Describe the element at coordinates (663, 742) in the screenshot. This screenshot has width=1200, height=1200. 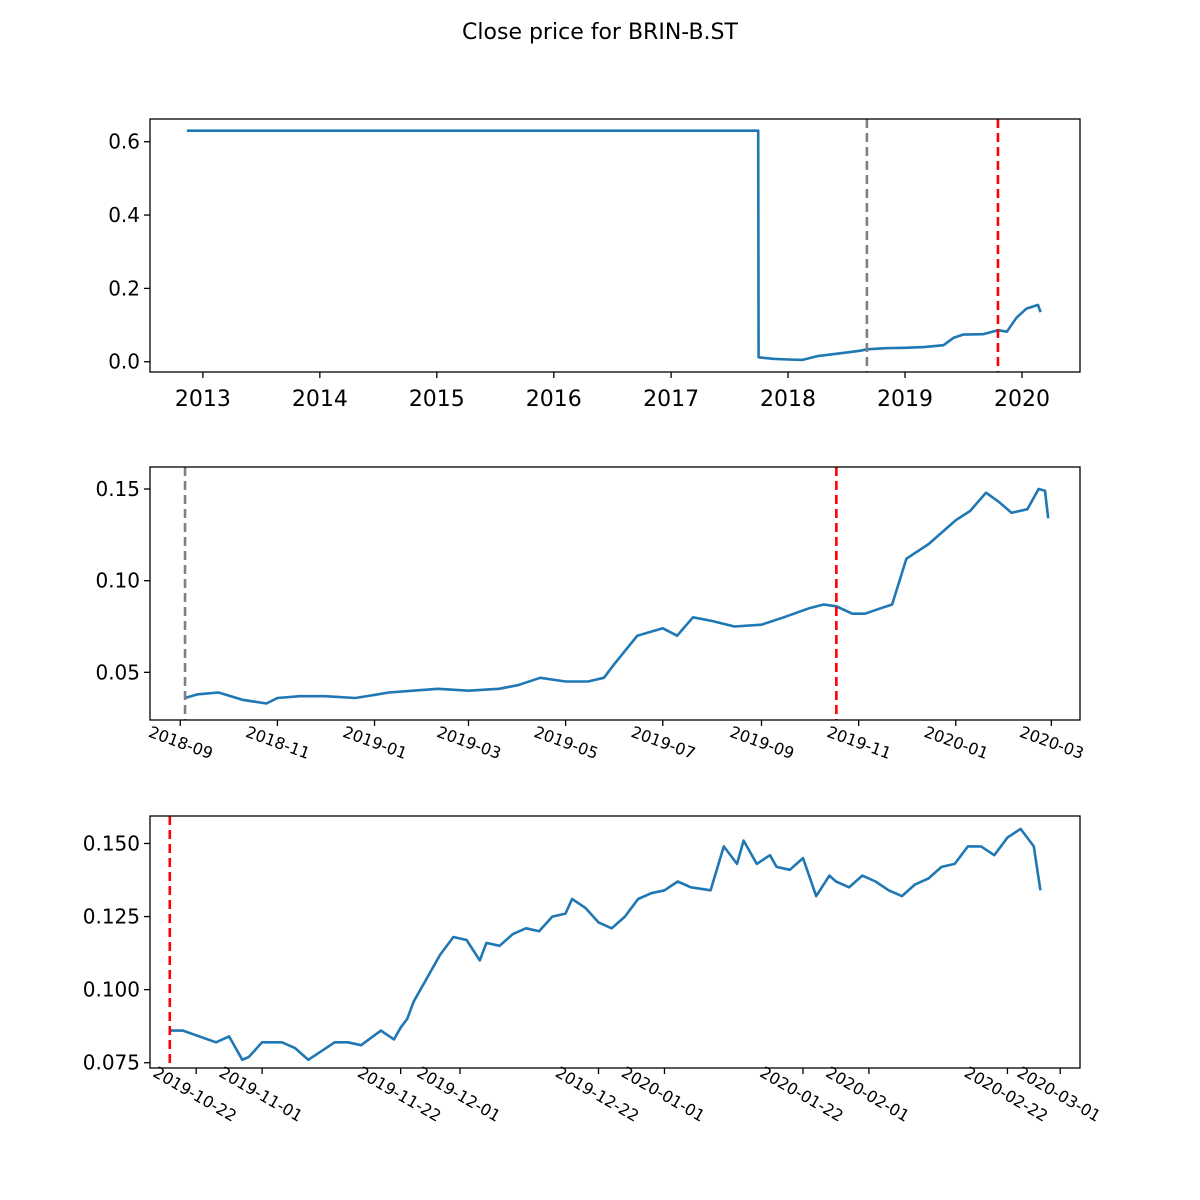
I see `panel-2-x-tick-label: 2019-07` at that location.